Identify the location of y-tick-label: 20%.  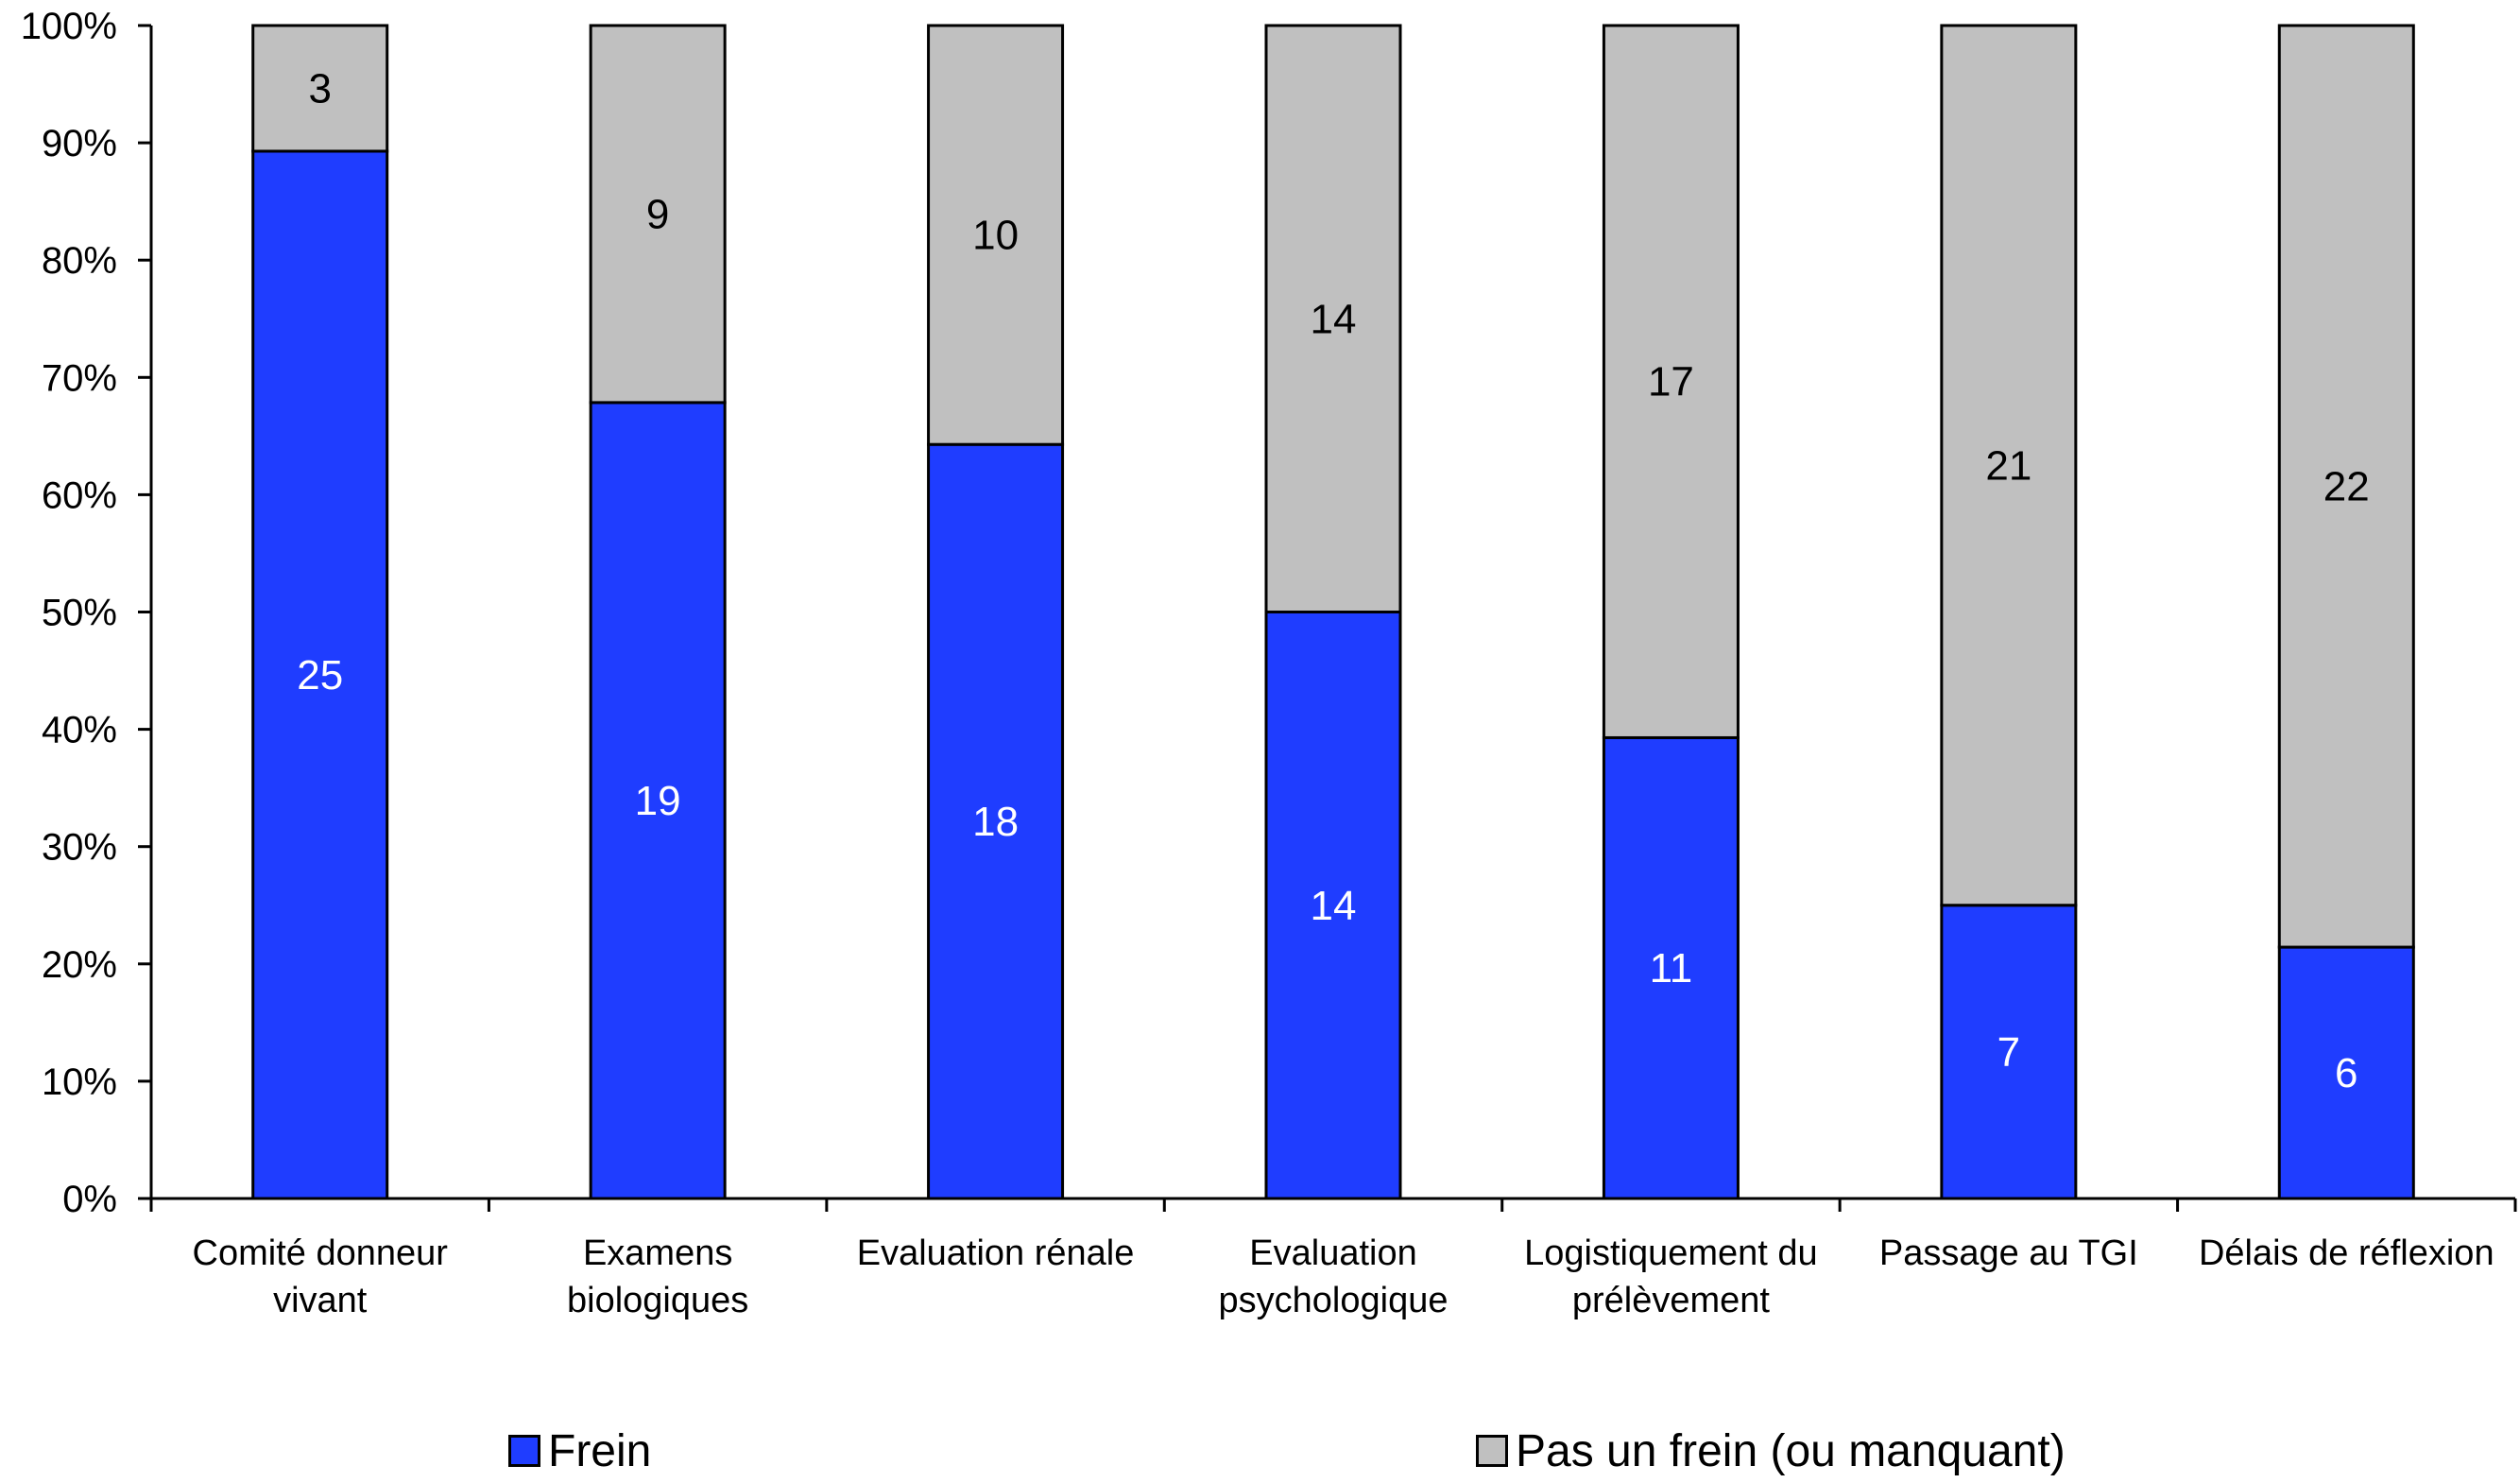
(79, 965).